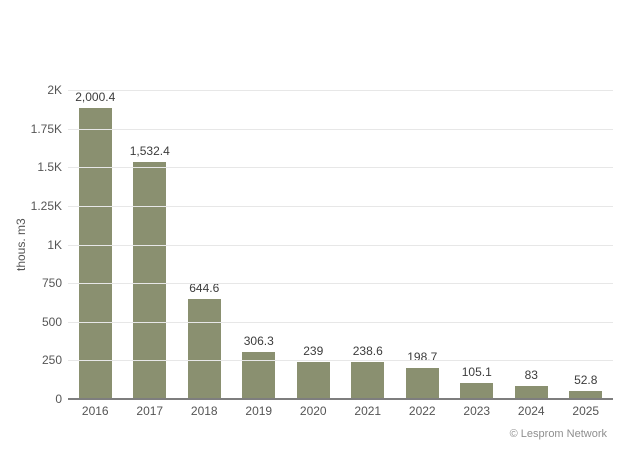 The width and height of the screenshot is (624, 454). What do you see at coordinates (313, 411) in the screenshot?
I see `x-tick-label: 2020` at bounding box center [313, 411].